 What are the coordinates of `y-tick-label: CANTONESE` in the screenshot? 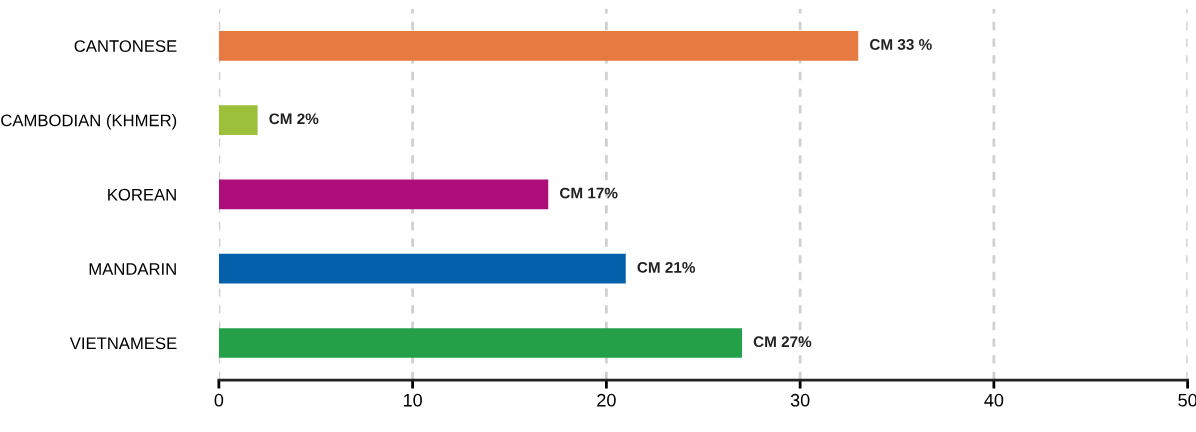 It's located at (125, 46).